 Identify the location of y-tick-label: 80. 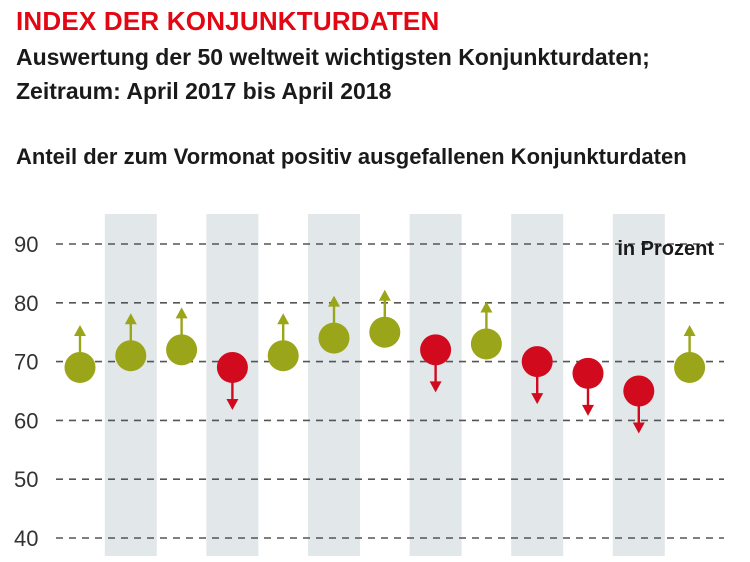
(26, 303).